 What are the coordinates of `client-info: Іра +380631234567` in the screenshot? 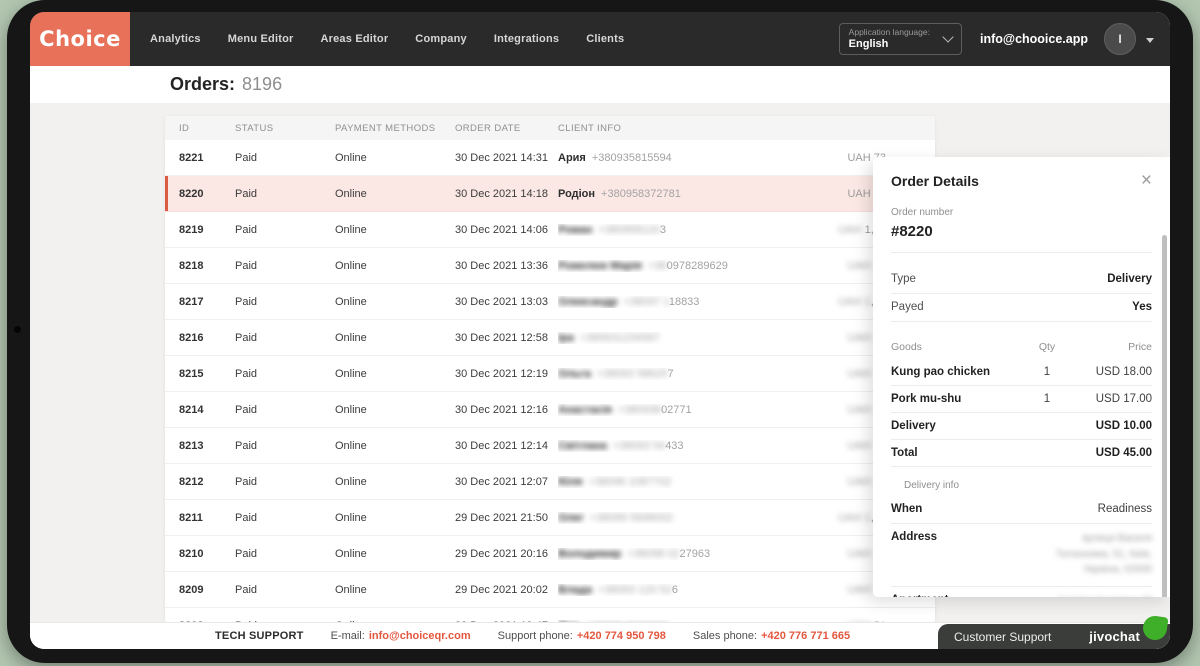 It's located at (609, 337).